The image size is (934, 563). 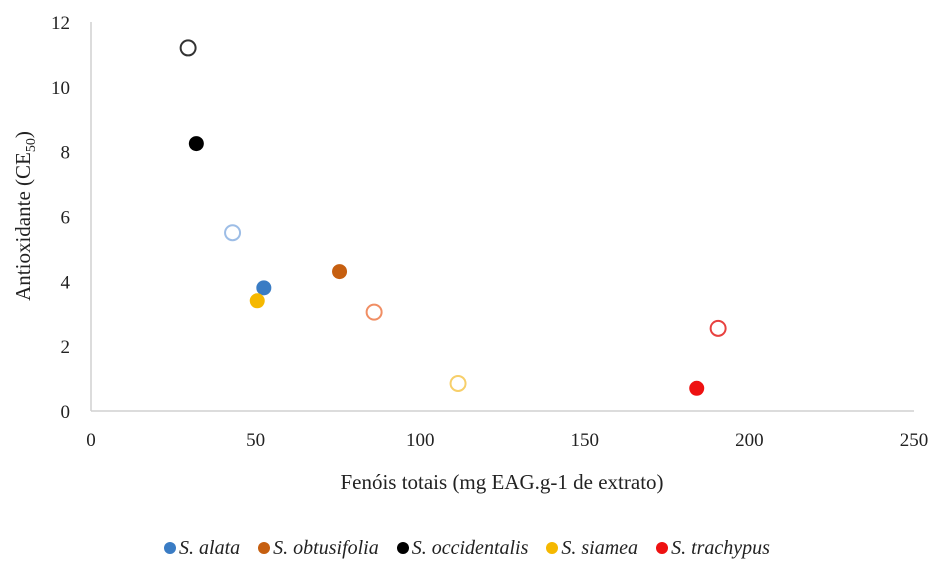 I want to click on y-tick-label: 6, so click(x=66, y=218).